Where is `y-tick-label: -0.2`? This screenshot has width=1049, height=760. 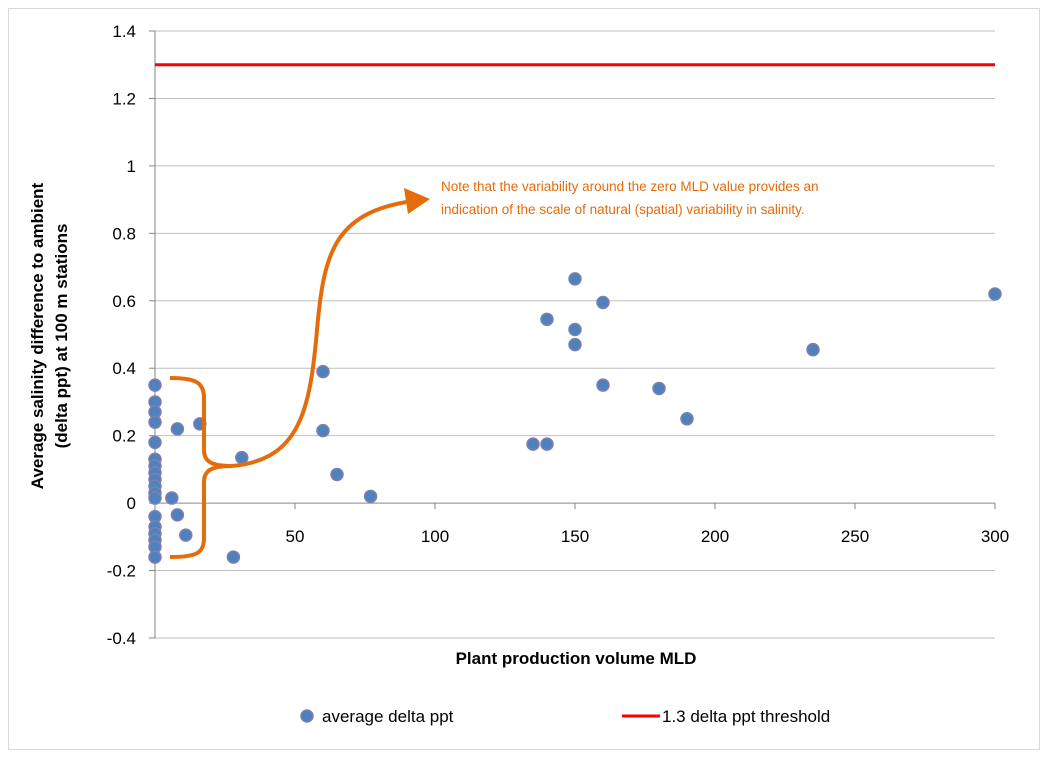
y-tick-label: -0.2 is located at coordinates (121, 571).